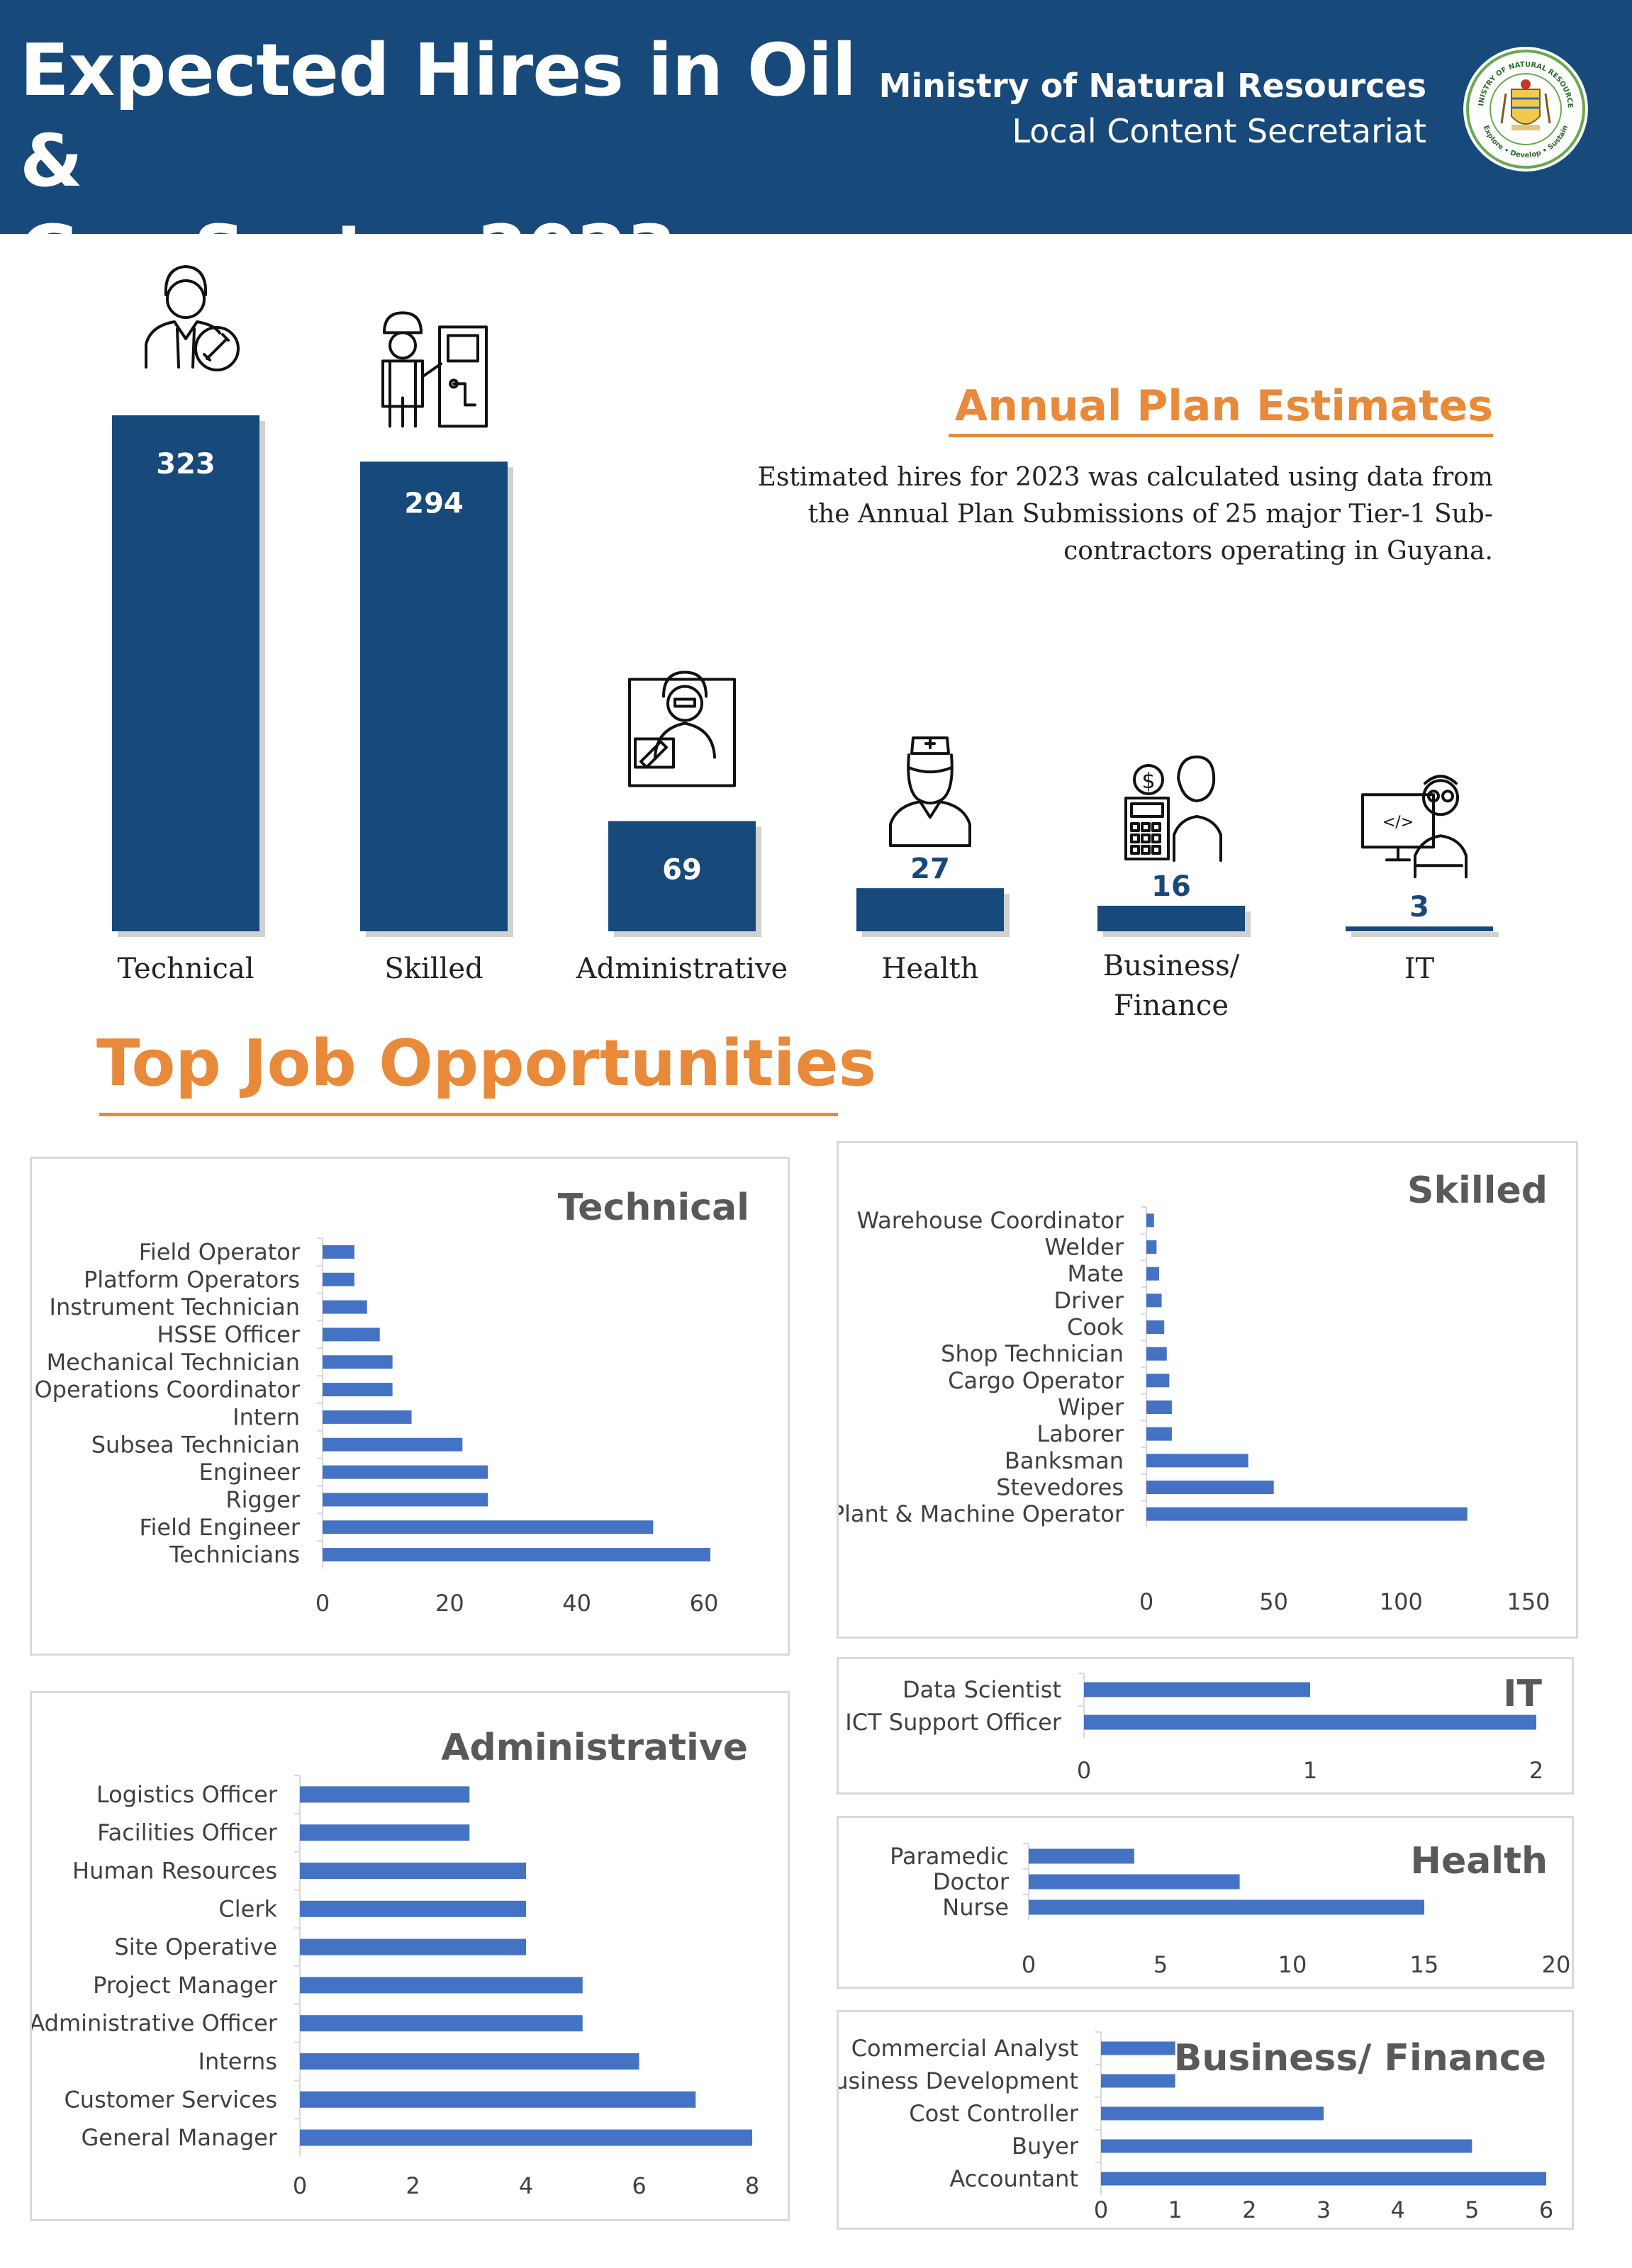 Image resolution: width=1632 pixels, height=2268 pixels. What do you see at coordinates (1546, 2209) in the screenshot?
I see `x-tick-label: 6` at bounding box center [1546, 2209].